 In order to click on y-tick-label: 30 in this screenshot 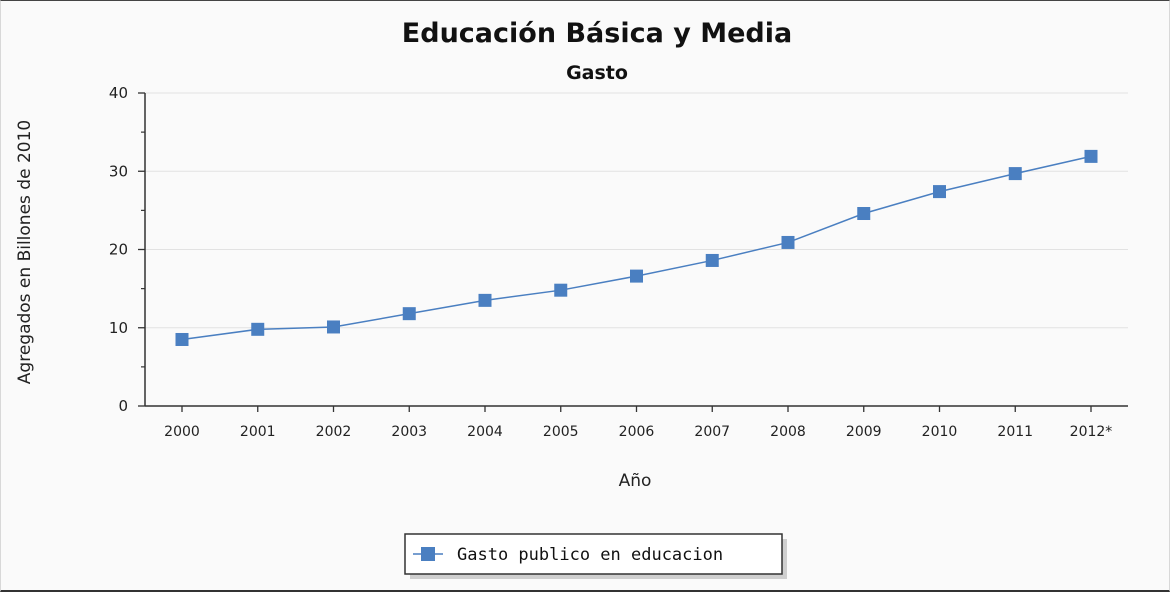, I will do `click(118, 171)`.